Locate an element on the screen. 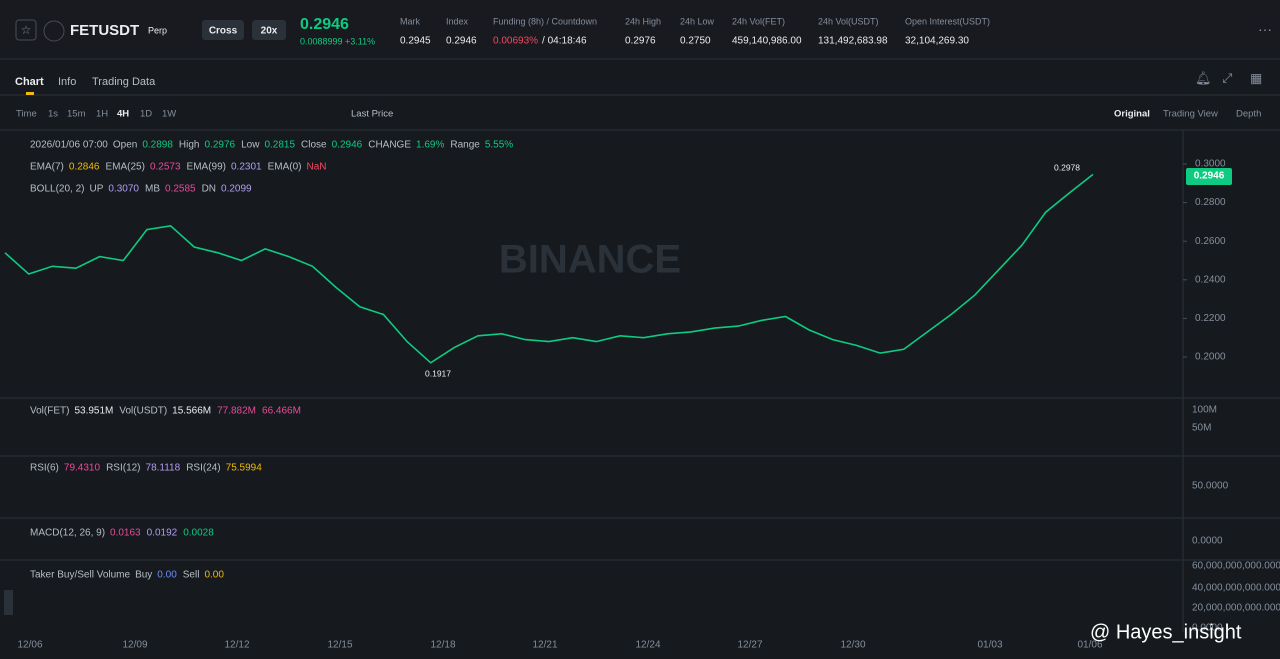 The height and width of the screenshot is (659, 1280). axis-label: 50.0000 is located at coordinates (1210, 486).